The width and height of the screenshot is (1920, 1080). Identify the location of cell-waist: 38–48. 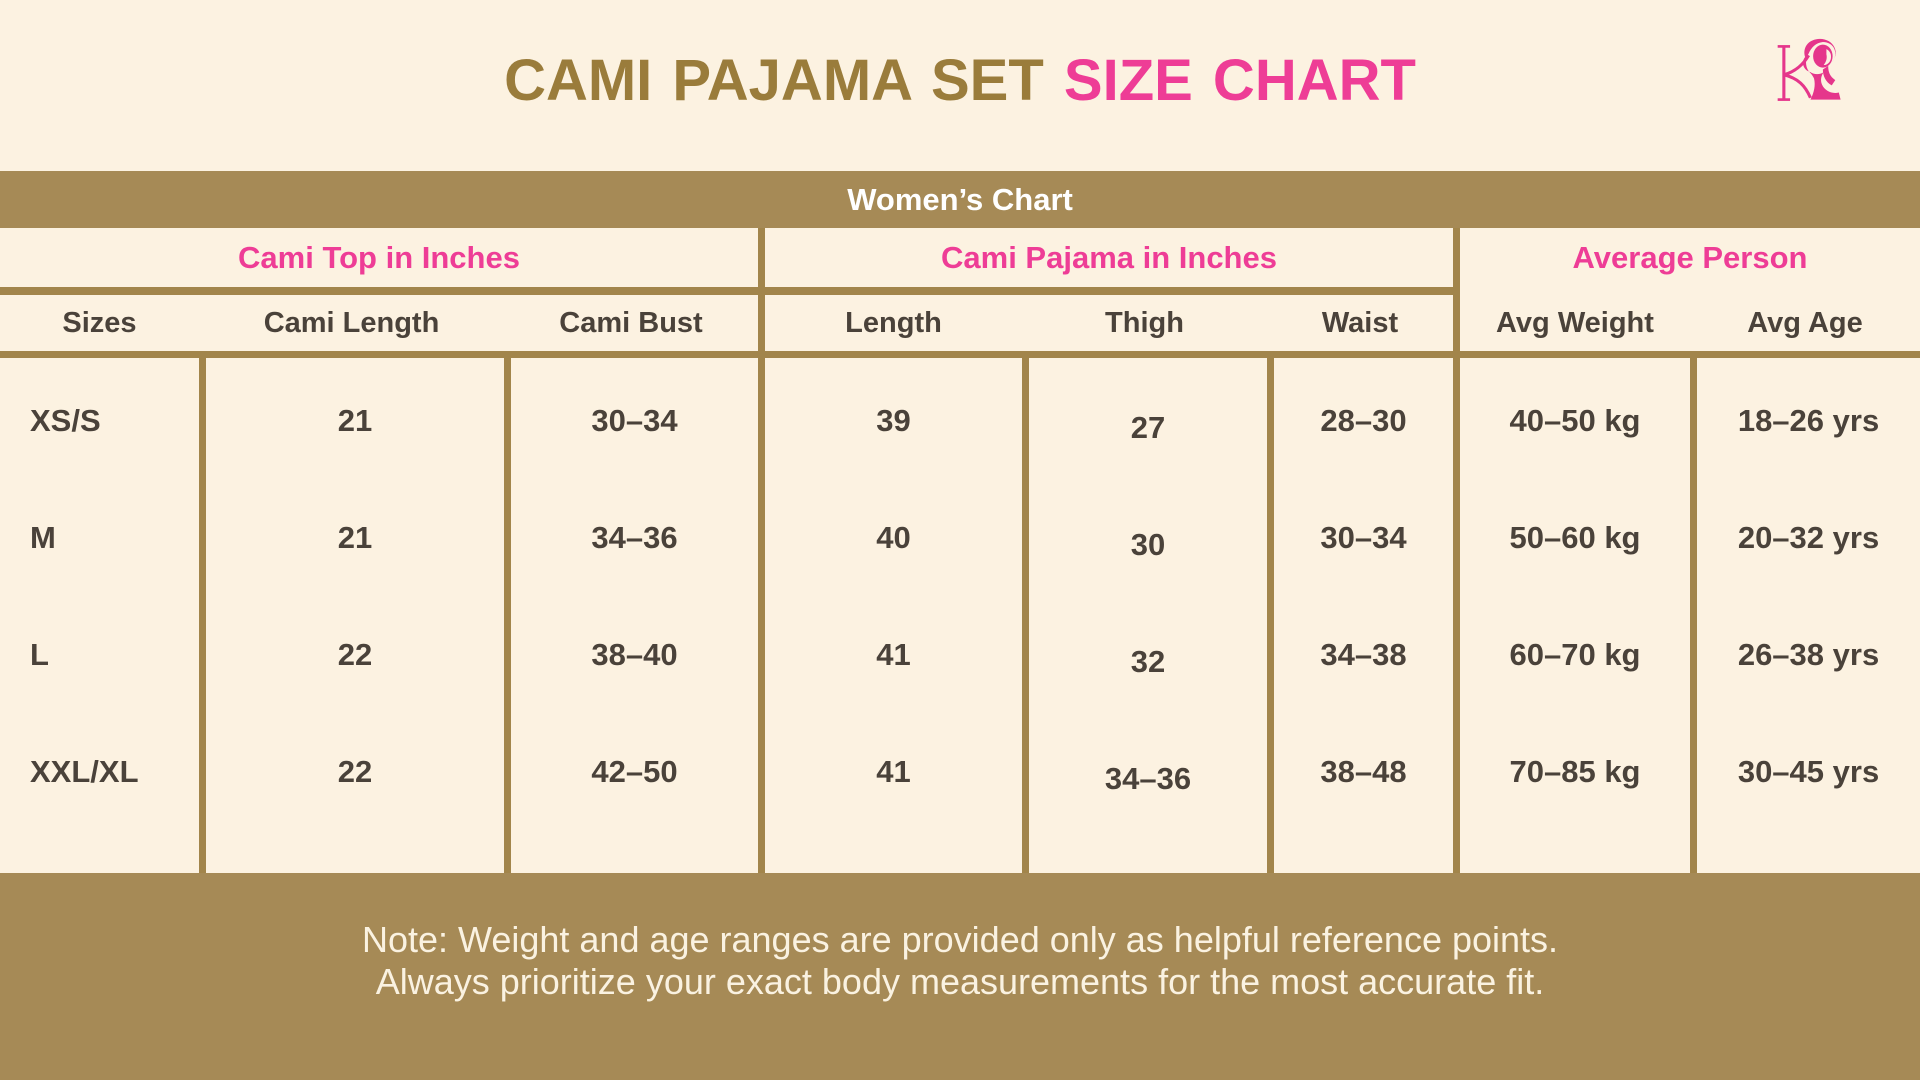
(1360, 767).